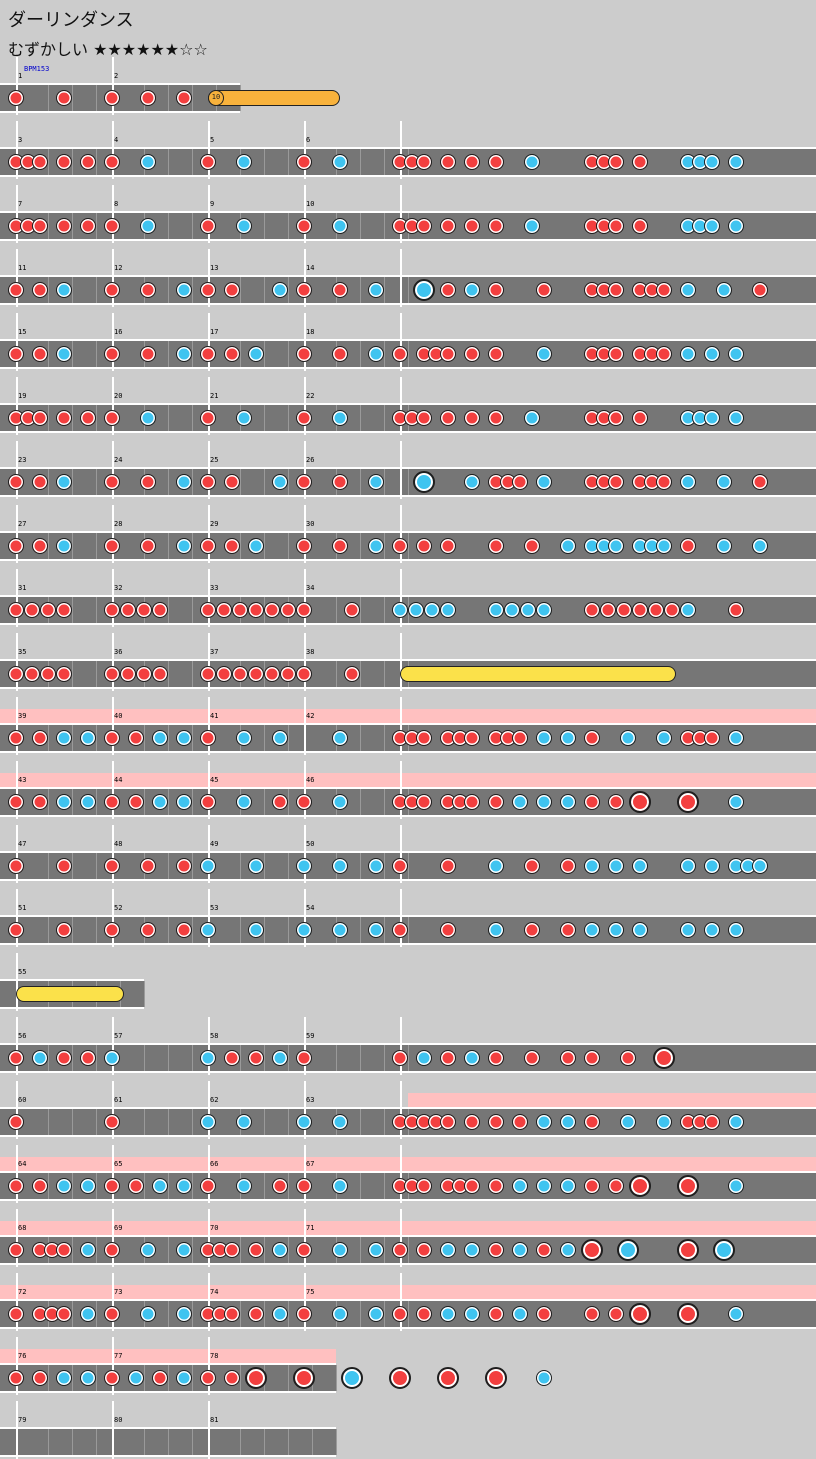 The height and width of the screenshot is (1459, 816). I want to click on measure-number: 9, so click(212, 204).